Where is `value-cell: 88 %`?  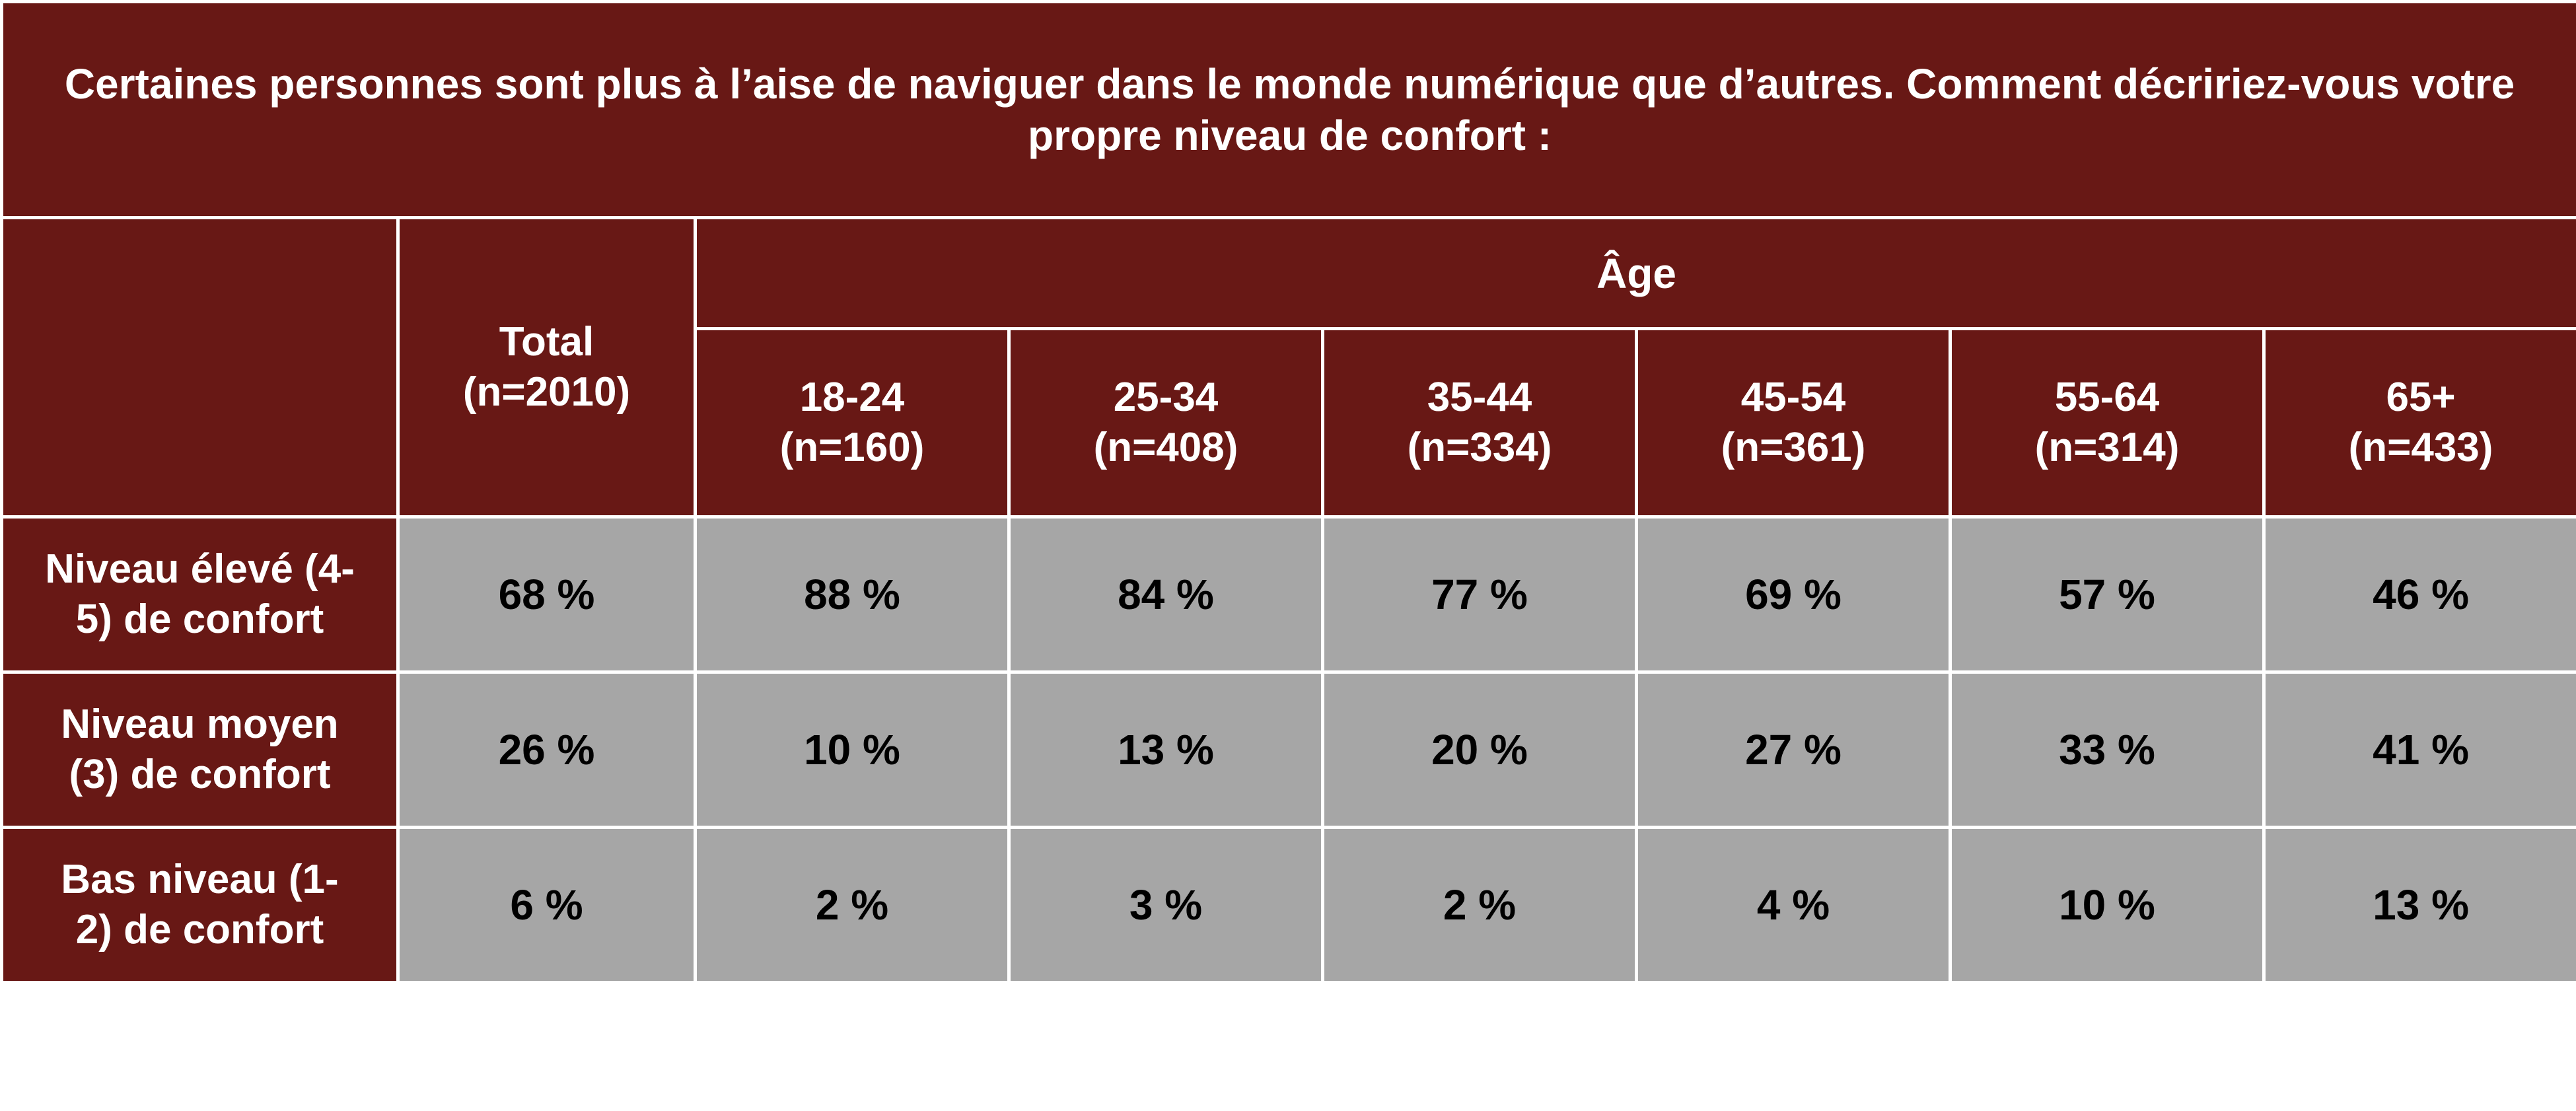 value-cell: 88 % is located at coordinates (853, 595).